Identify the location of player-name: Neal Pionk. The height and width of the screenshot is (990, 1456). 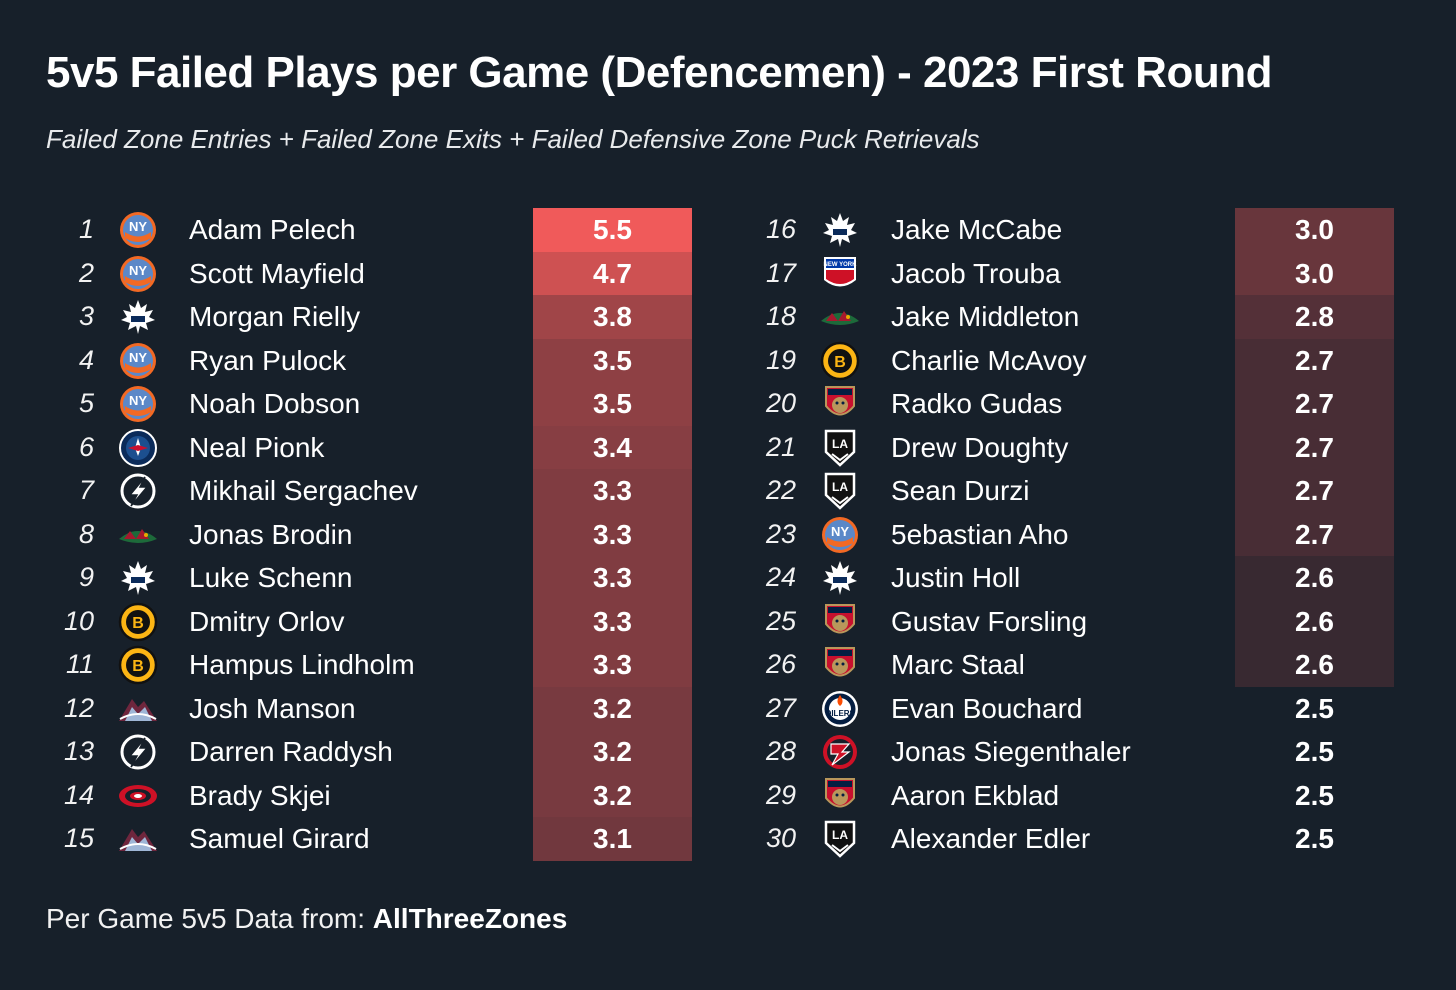
(257, 447).